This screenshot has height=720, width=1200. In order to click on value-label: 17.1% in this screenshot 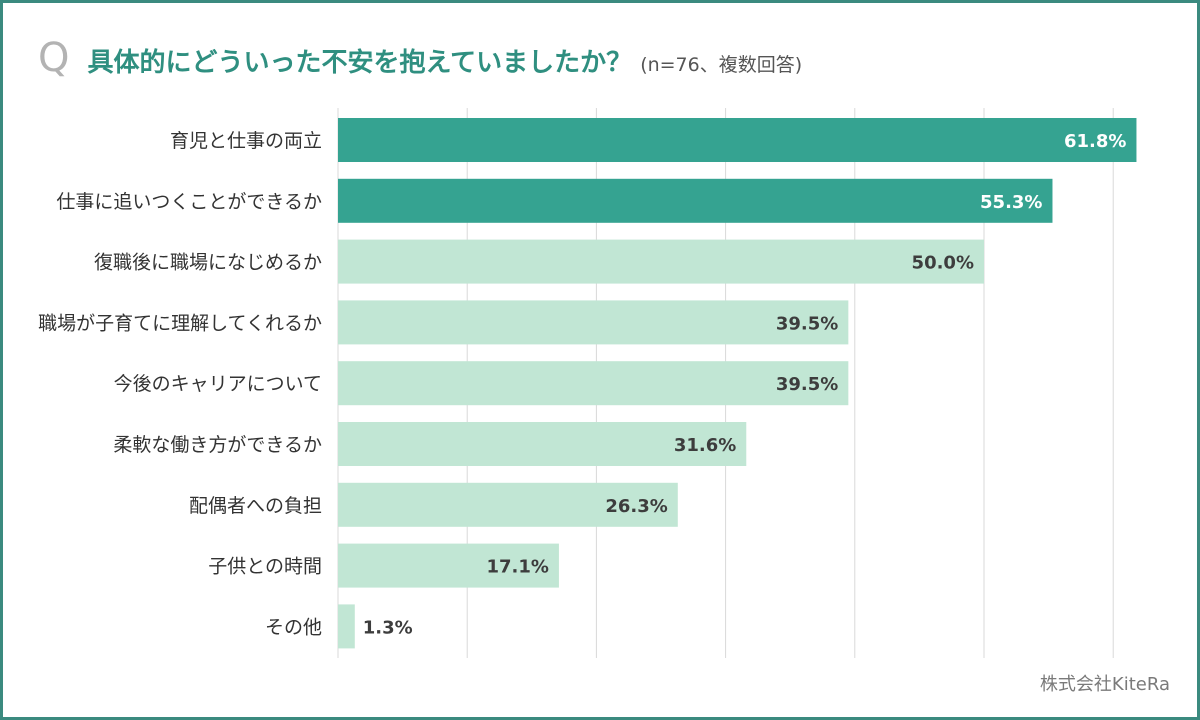, I will do `click(517, 567)`.